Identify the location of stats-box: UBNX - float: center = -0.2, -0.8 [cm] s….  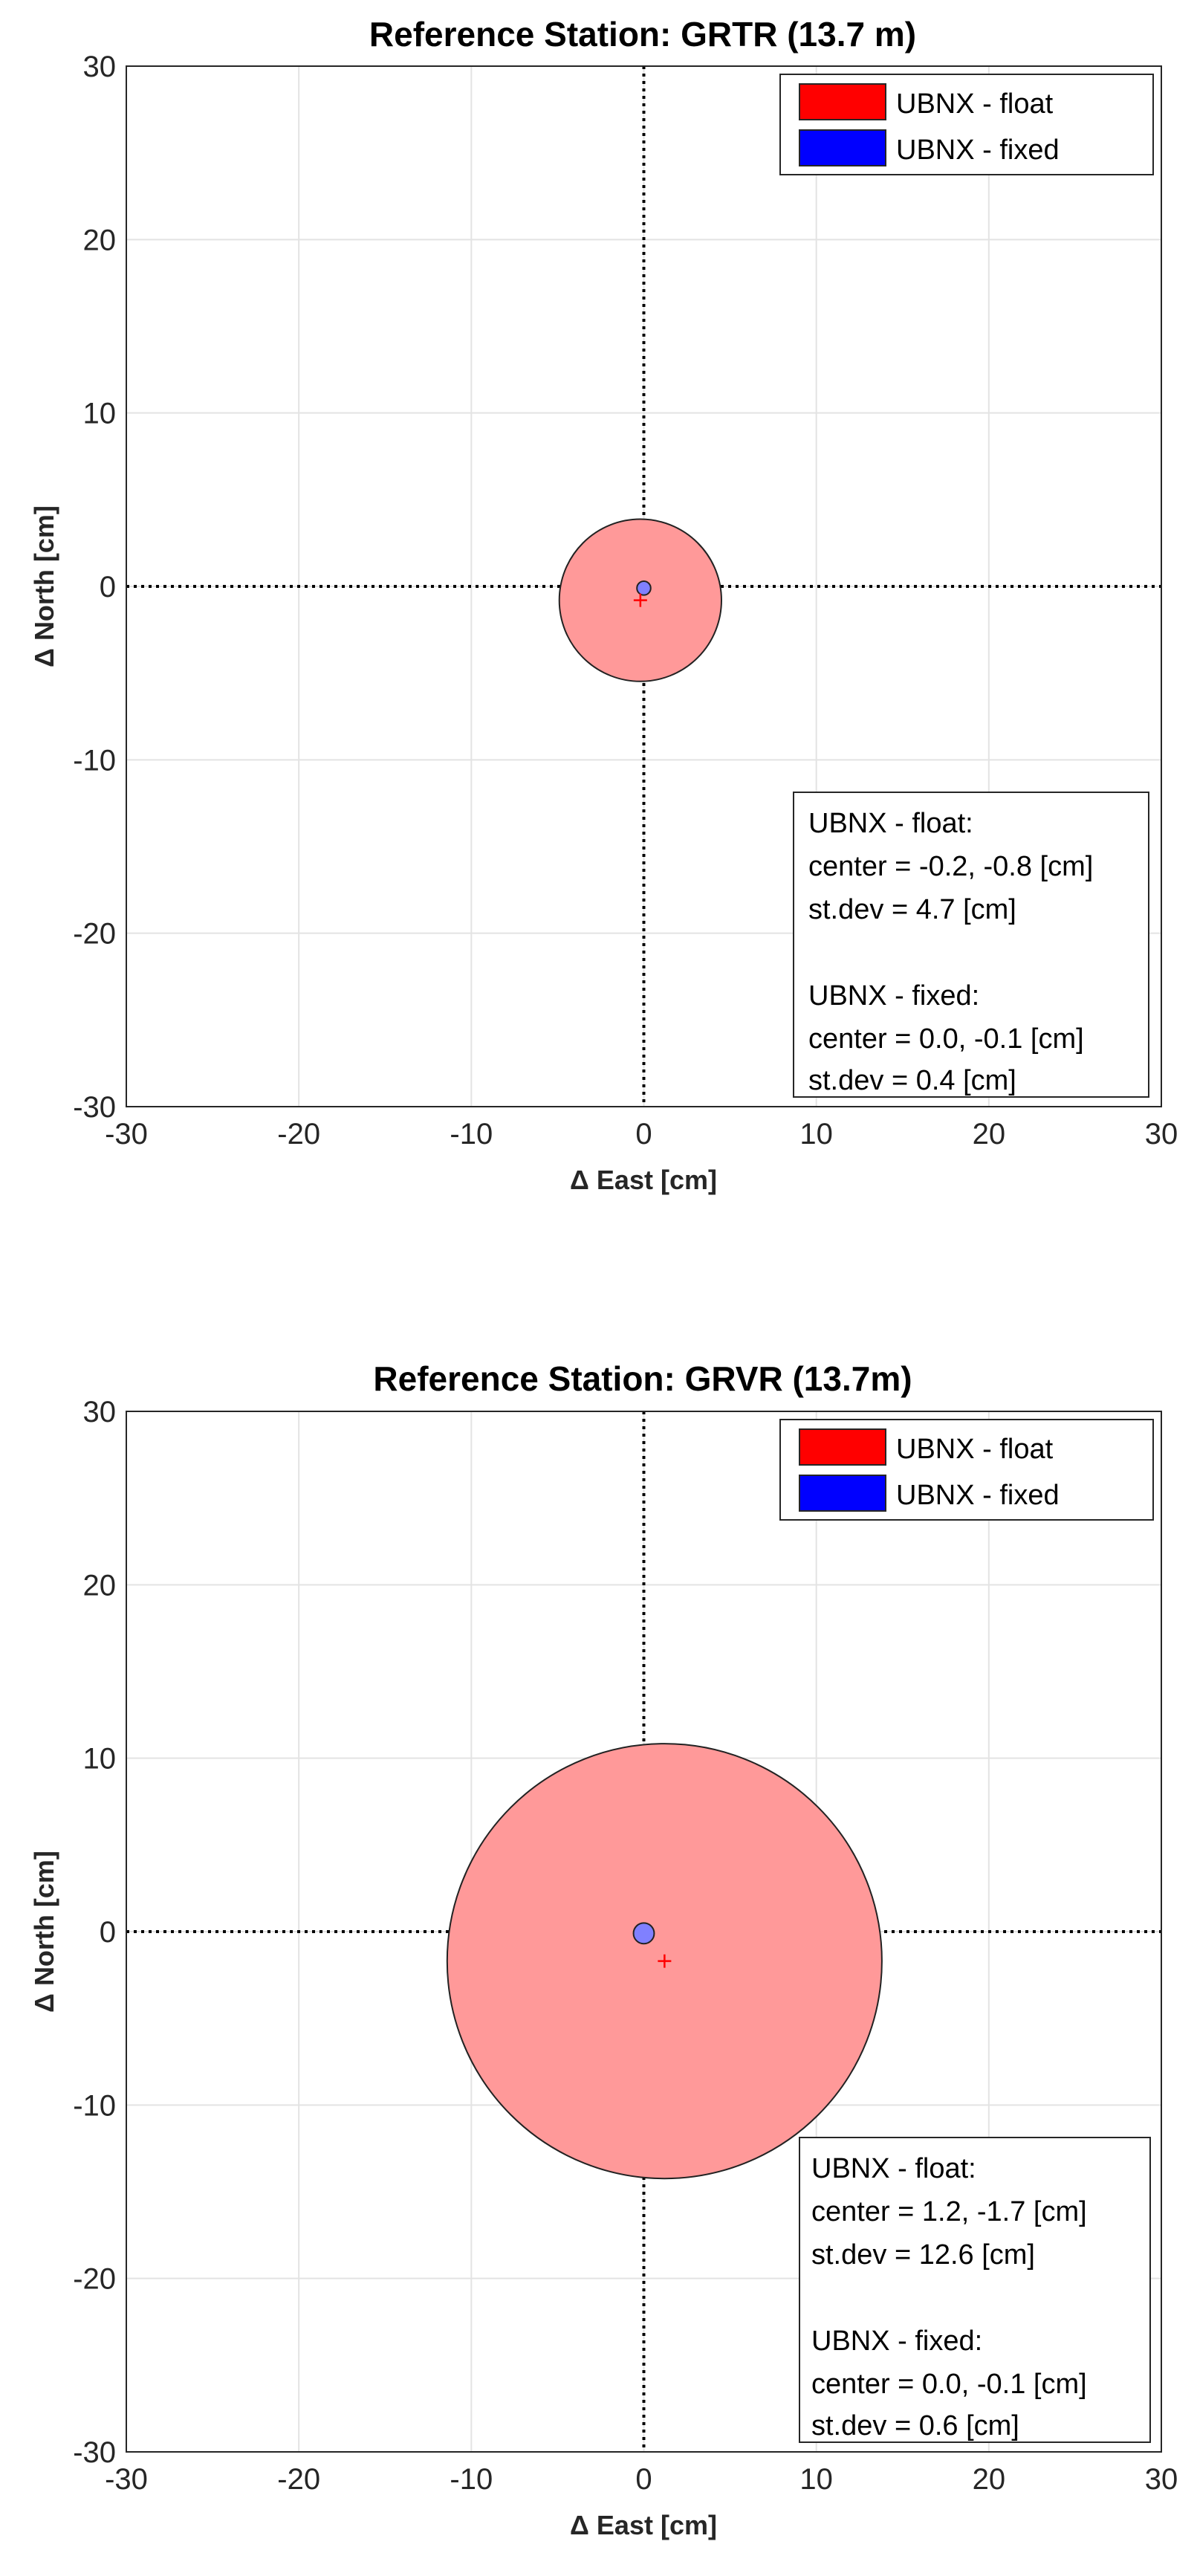
(971, 945).